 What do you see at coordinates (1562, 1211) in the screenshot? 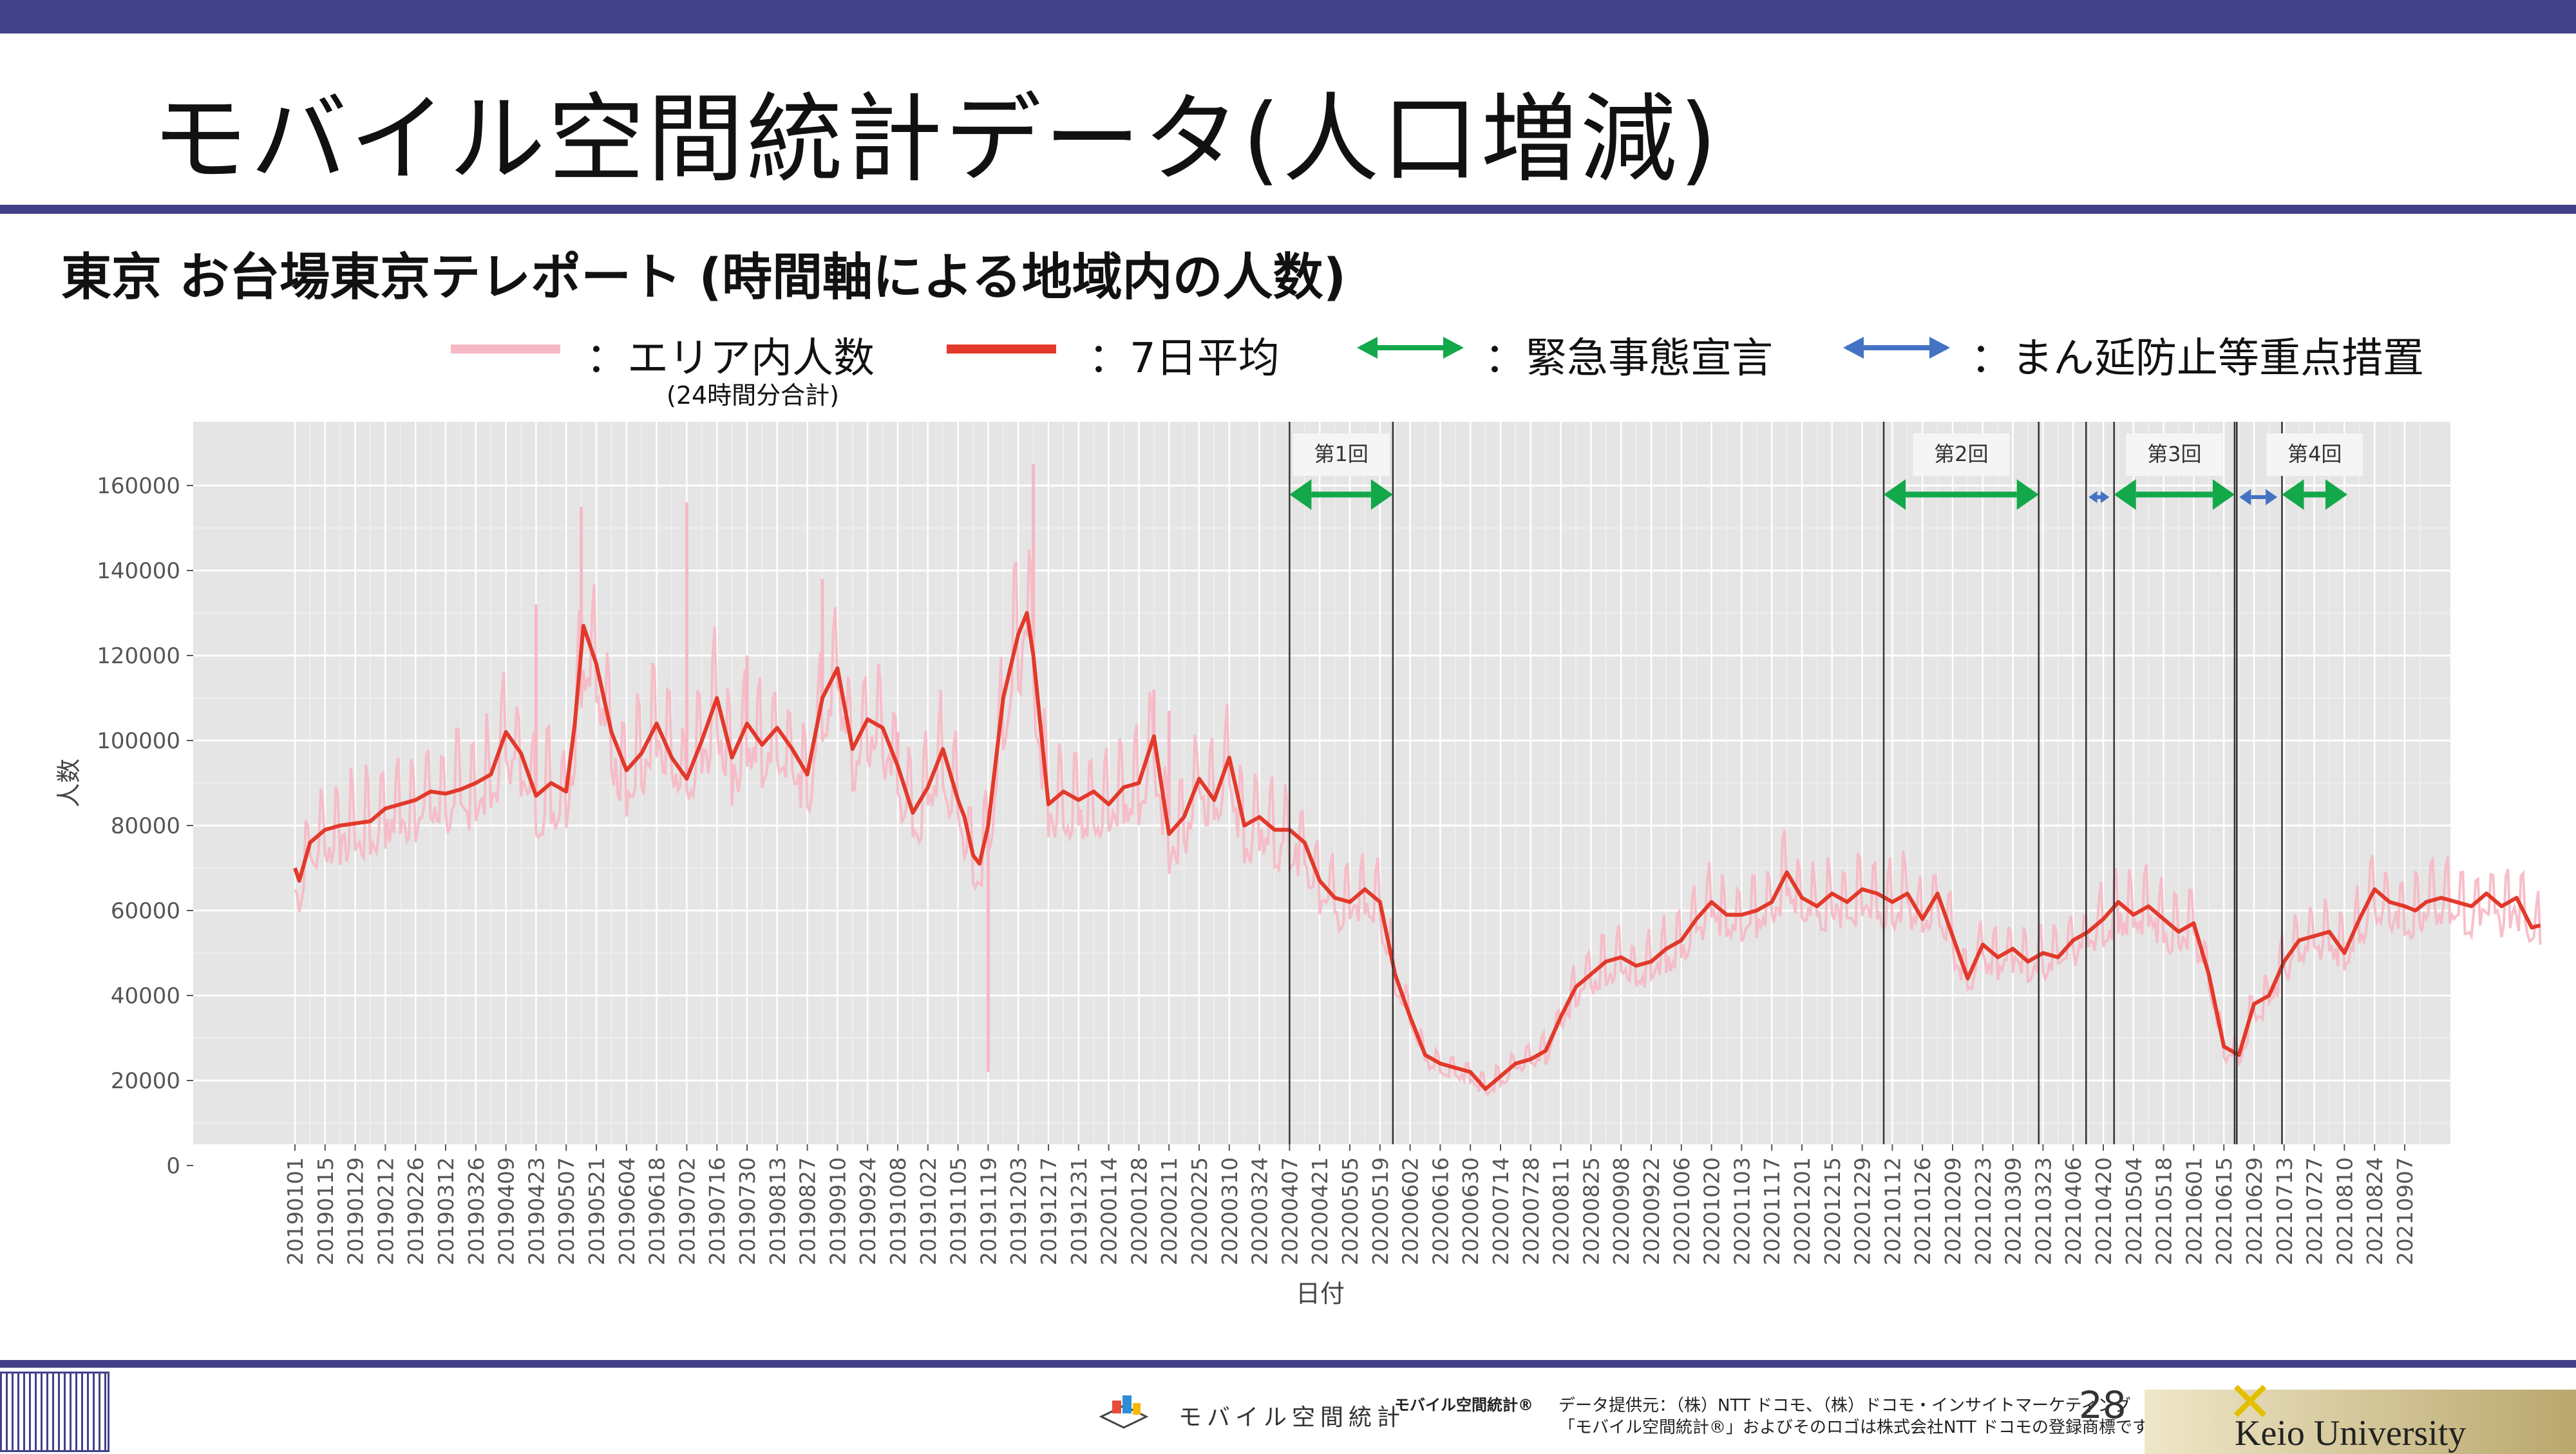
I see `x-tick-label: 20200811` at bounding box center [1562, 1211].